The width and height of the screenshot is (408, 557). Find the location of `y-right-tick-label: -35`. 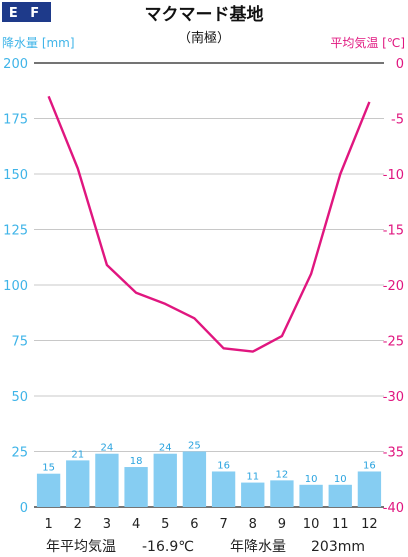

y-right-tick-label: -35 is located at coordinates (393, 453).